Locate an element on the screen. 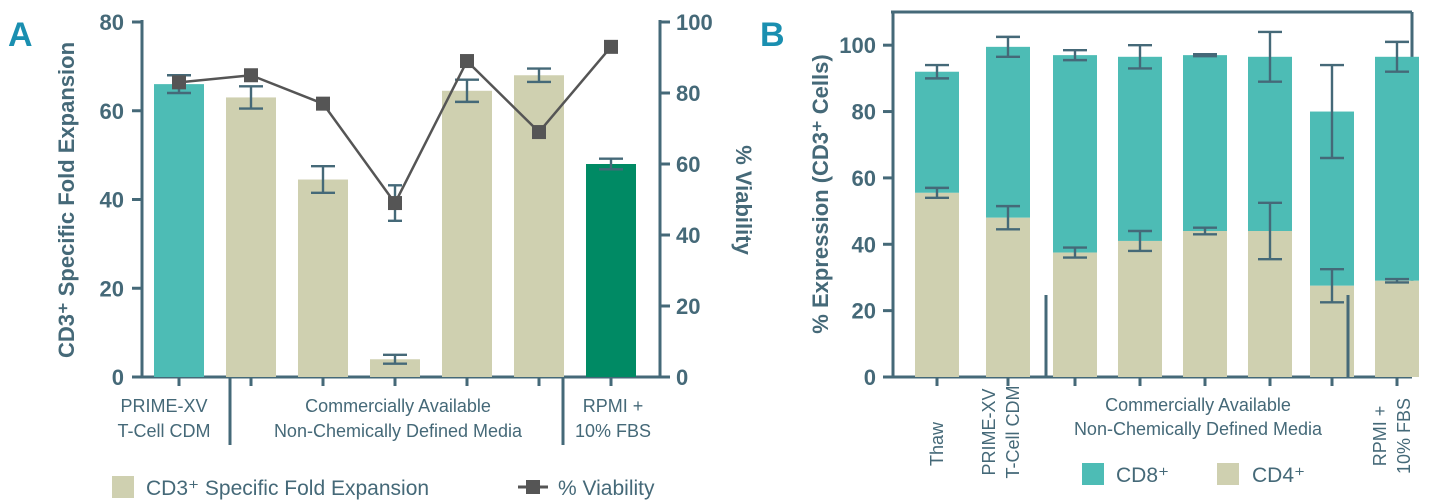 The height and width of the screenshot is (502, 1443). a-left-tick-label: 0 is located at coordinates (118, 377).